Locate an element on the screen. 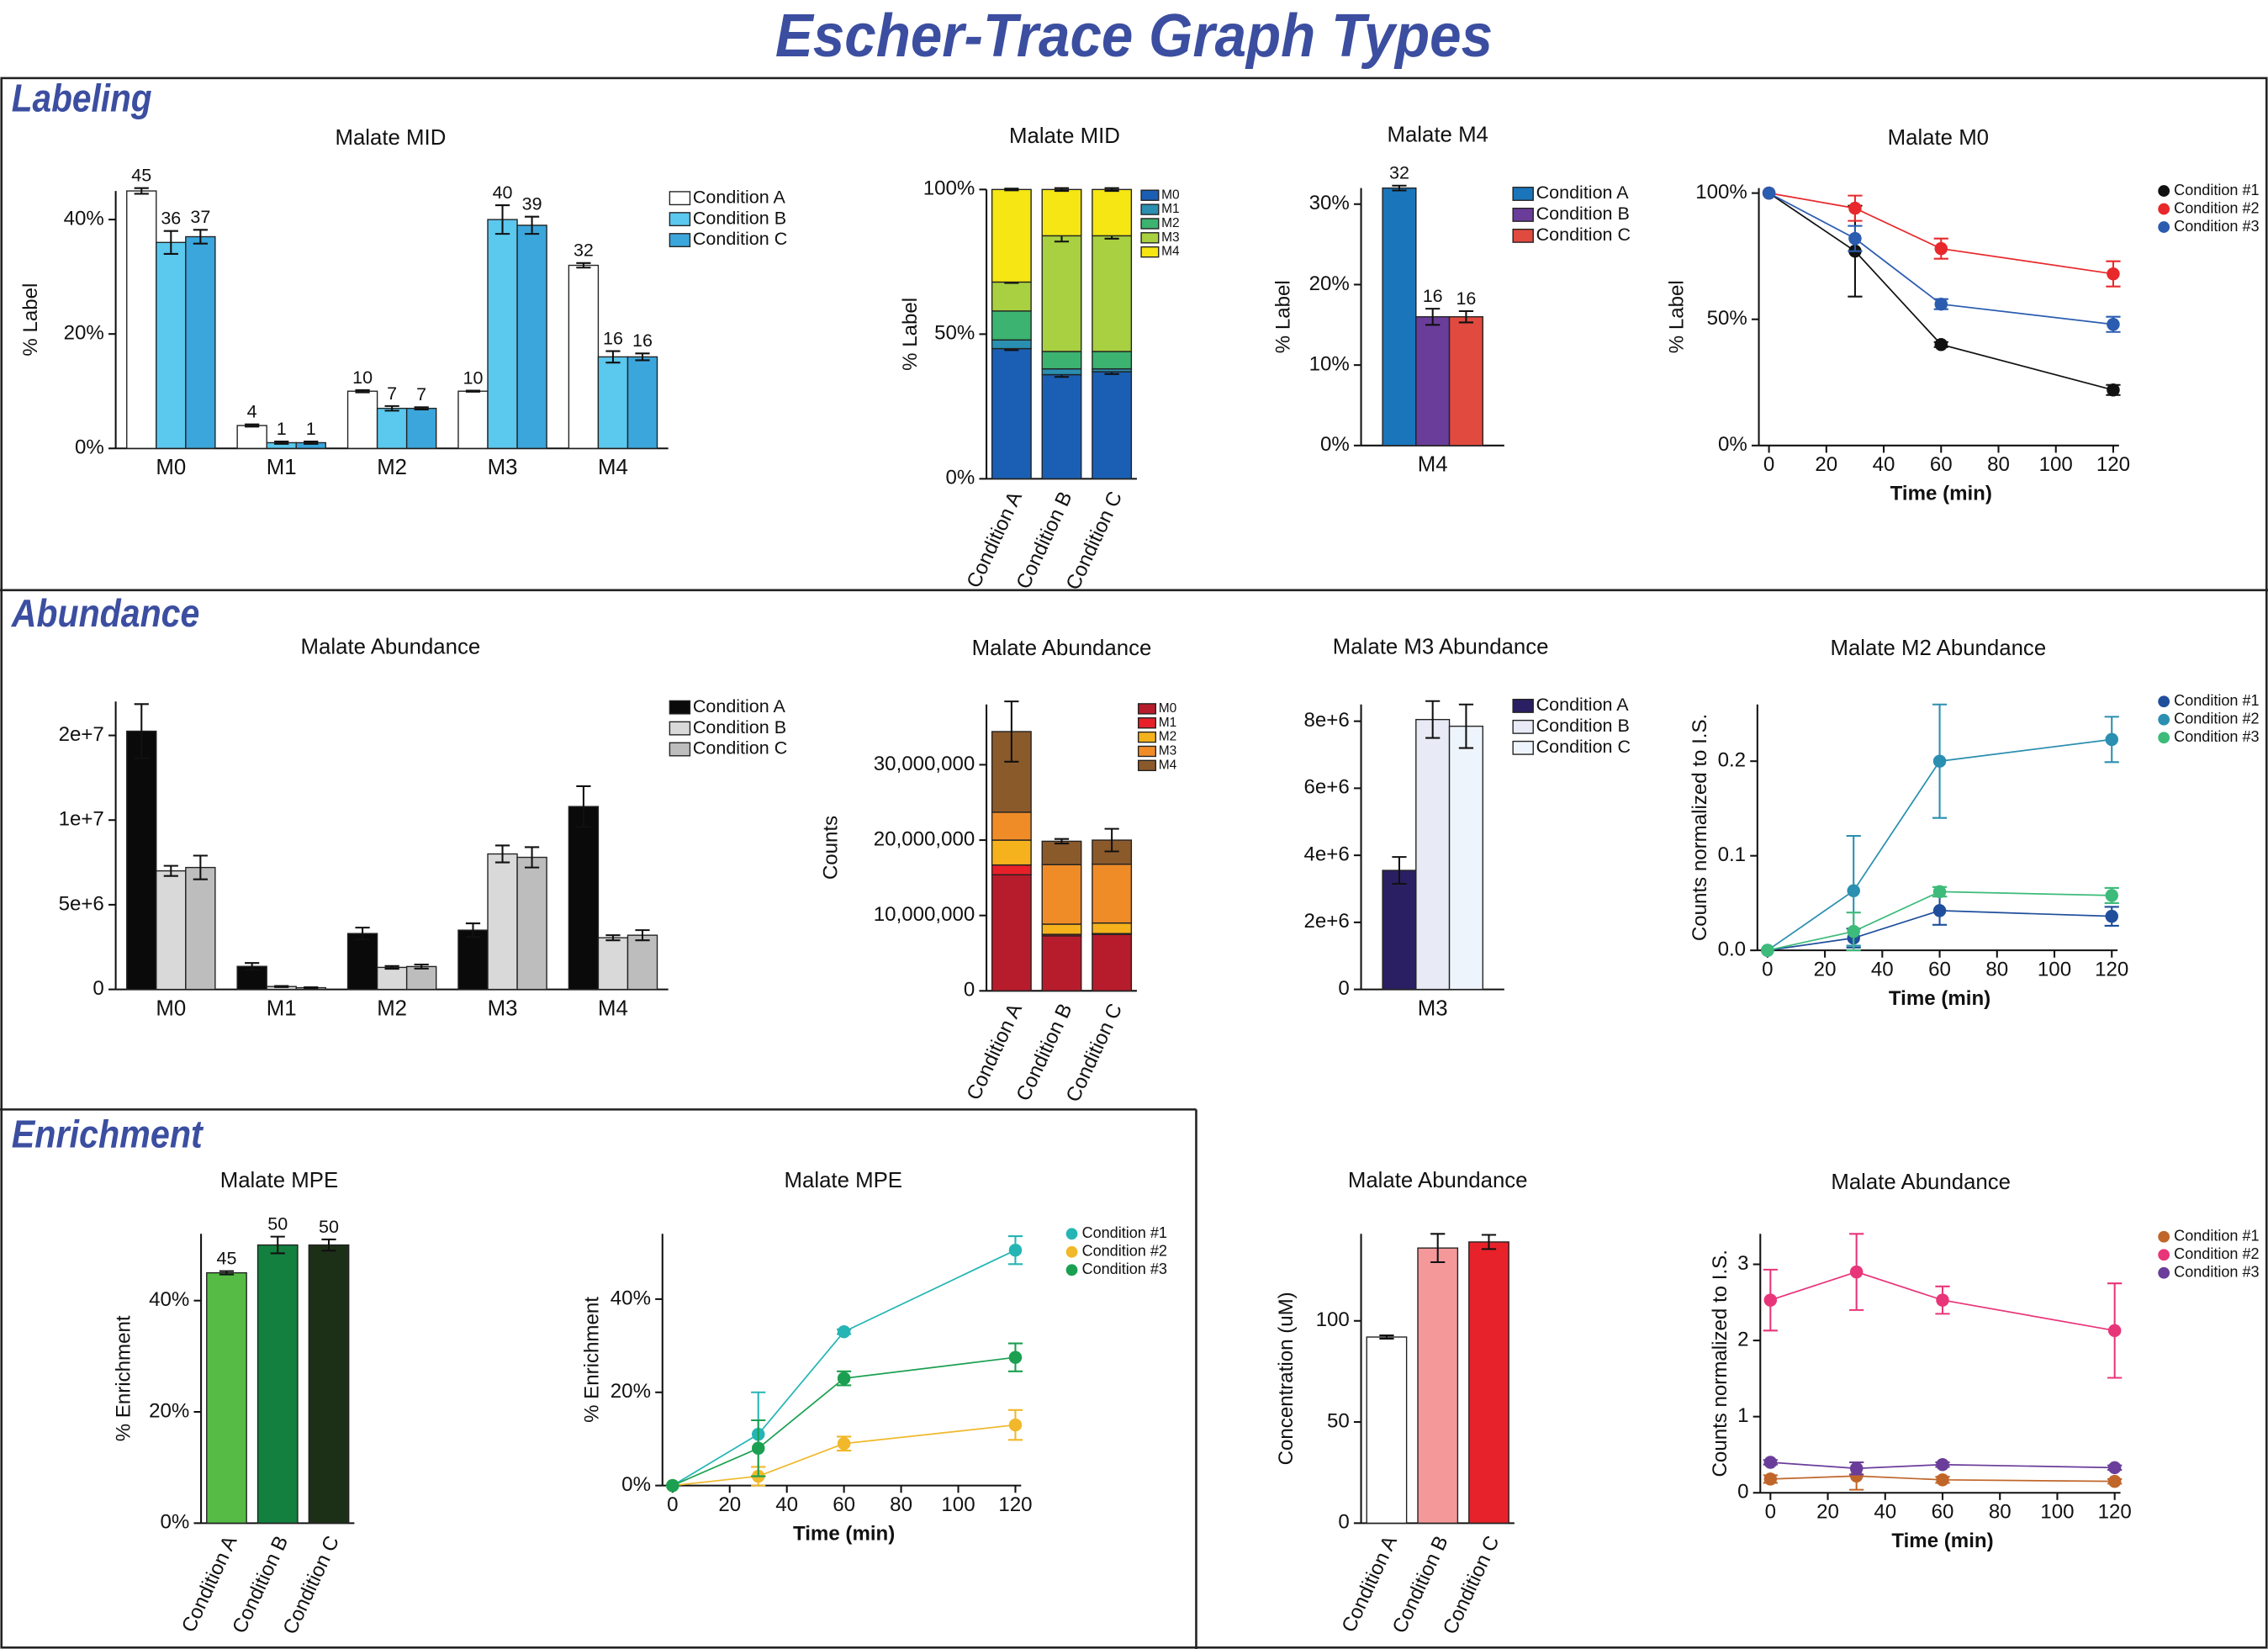 The height and width of the screenshot is (1649, 2268). data-label: 16 is located at coordinates (1433, 296).